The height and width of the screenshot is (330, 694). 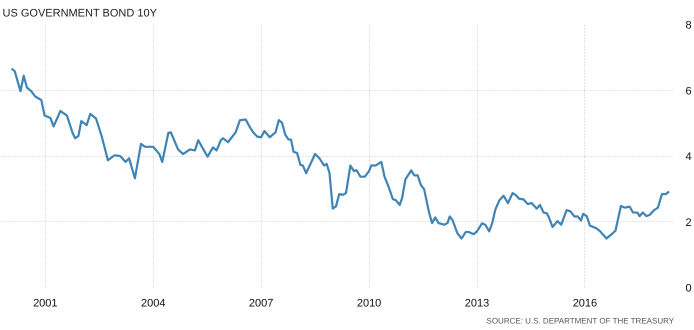 I want to click on x-tick-label: 2010, so click(x=369, y=304).